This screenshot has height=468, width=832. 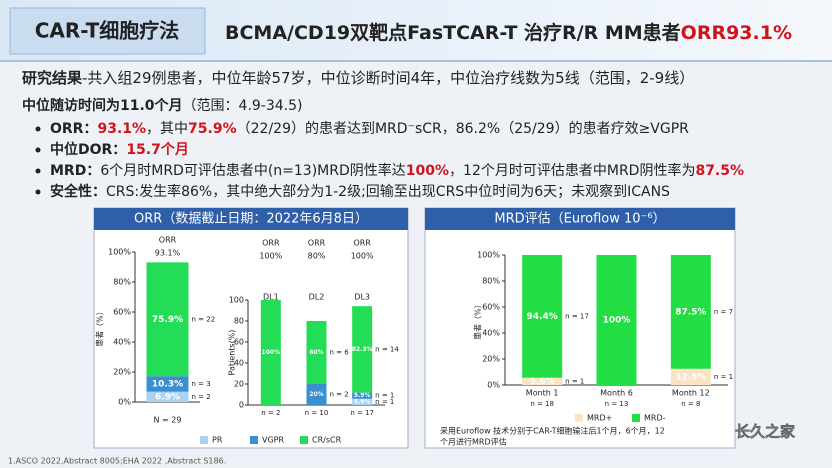 I want to click on y-tick-label: 80, so click(x=239, y=321).